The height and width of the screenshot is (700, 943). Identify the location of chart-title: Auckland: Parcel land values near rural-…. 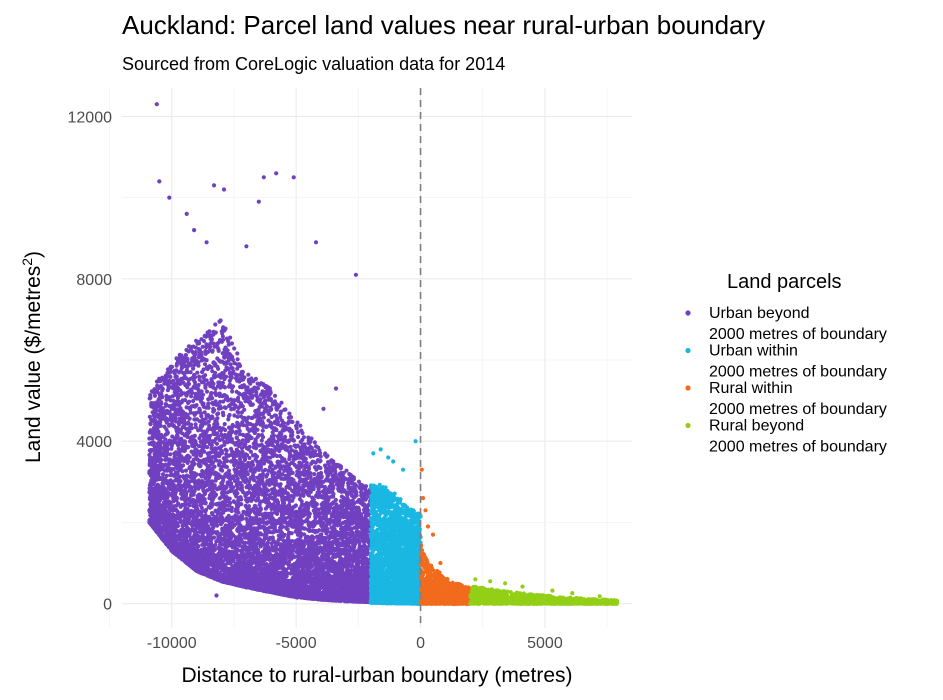
(443, 25).